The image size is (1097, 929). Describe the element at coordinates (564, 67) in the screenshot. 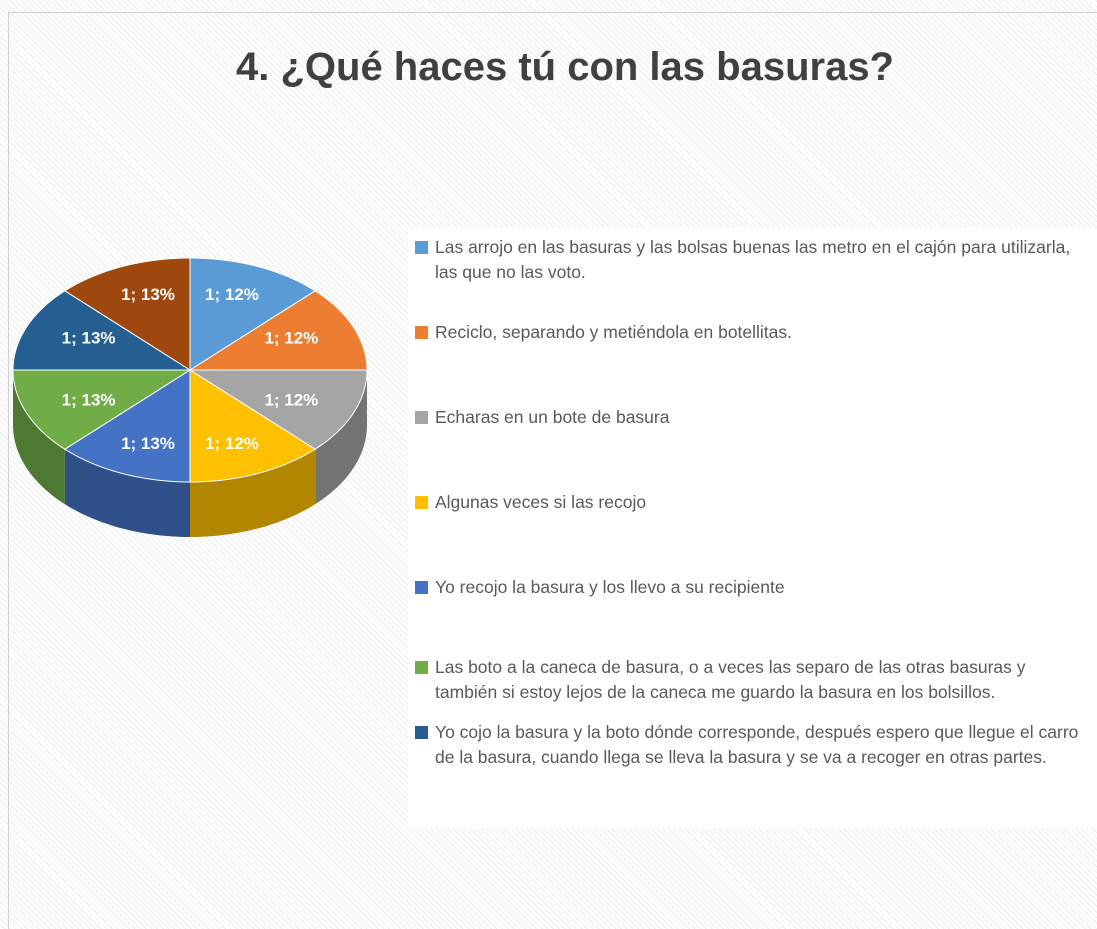

I see `chart-title: 4. ¿Qué haces tú con las basuras?` at that location.